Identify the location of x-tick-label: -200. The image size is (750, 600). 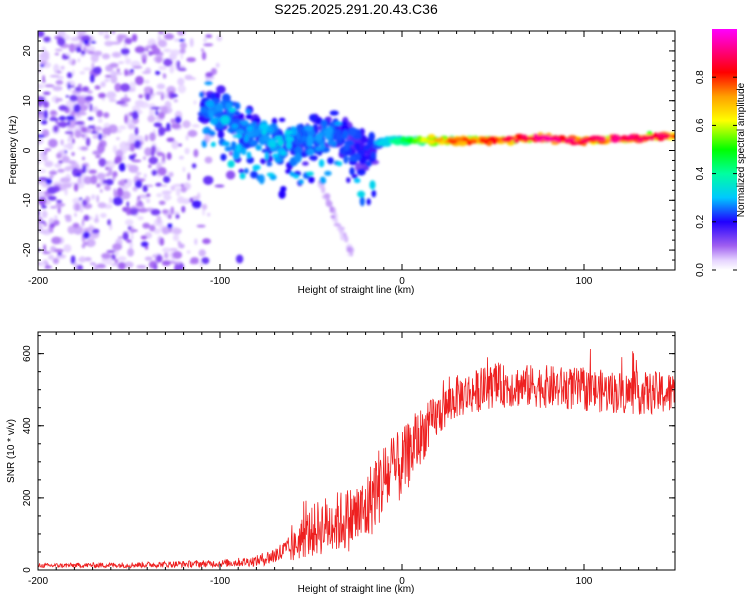
(38, 581).